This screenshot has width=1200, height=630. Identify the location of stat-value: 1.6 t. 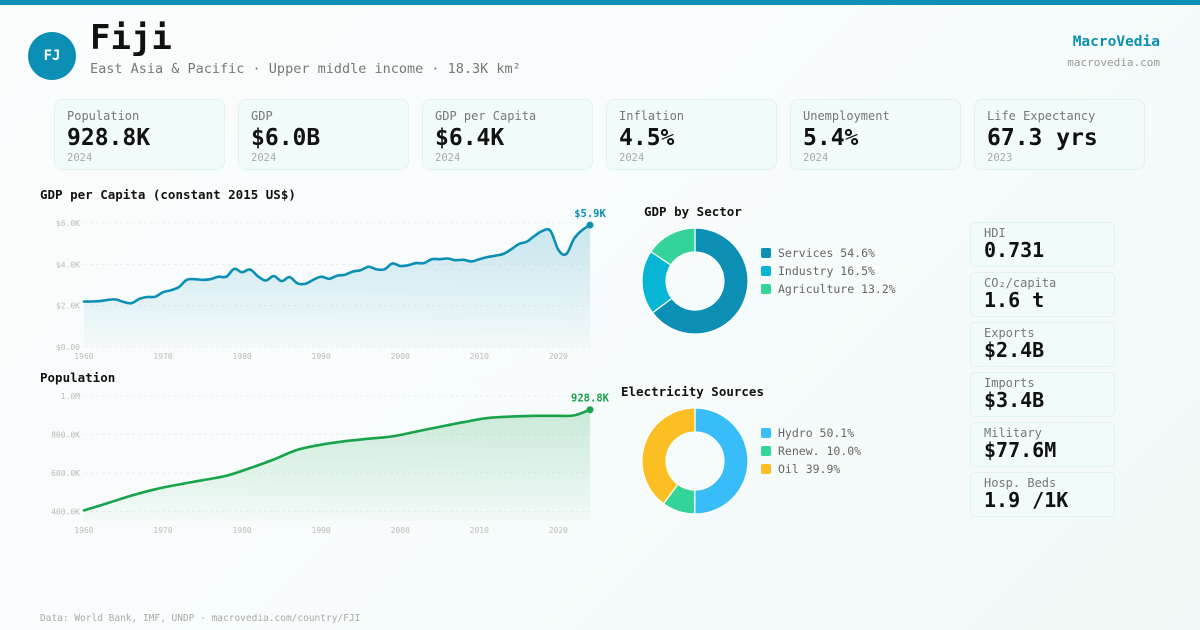
(1014, 300).